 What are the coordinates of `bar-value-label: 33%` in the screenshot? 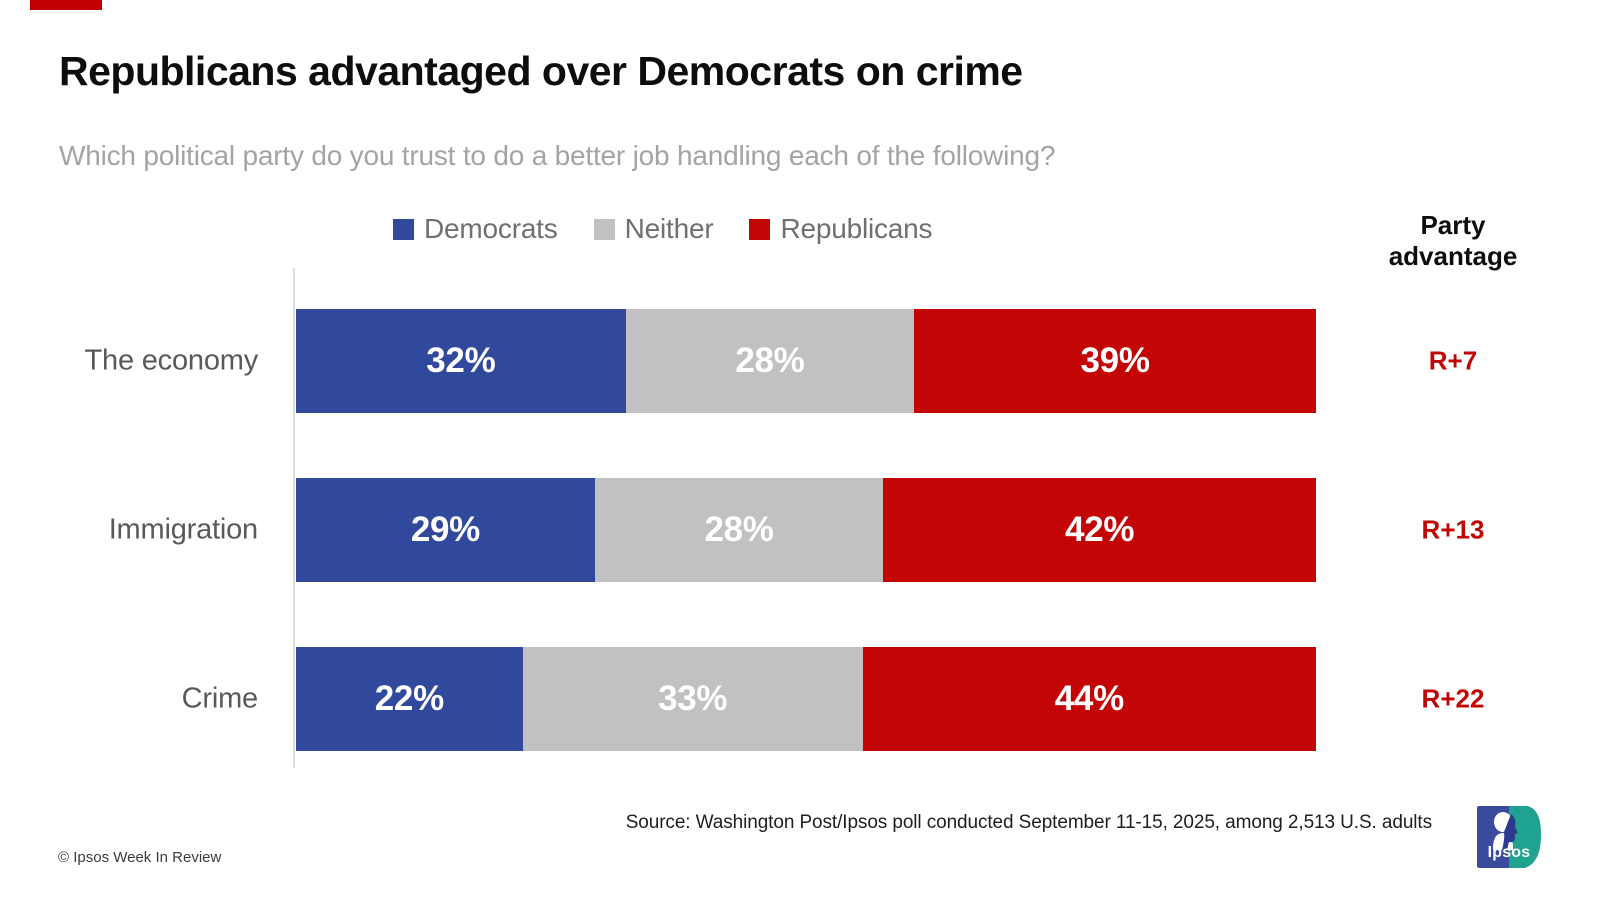 It's located at (693, 698).